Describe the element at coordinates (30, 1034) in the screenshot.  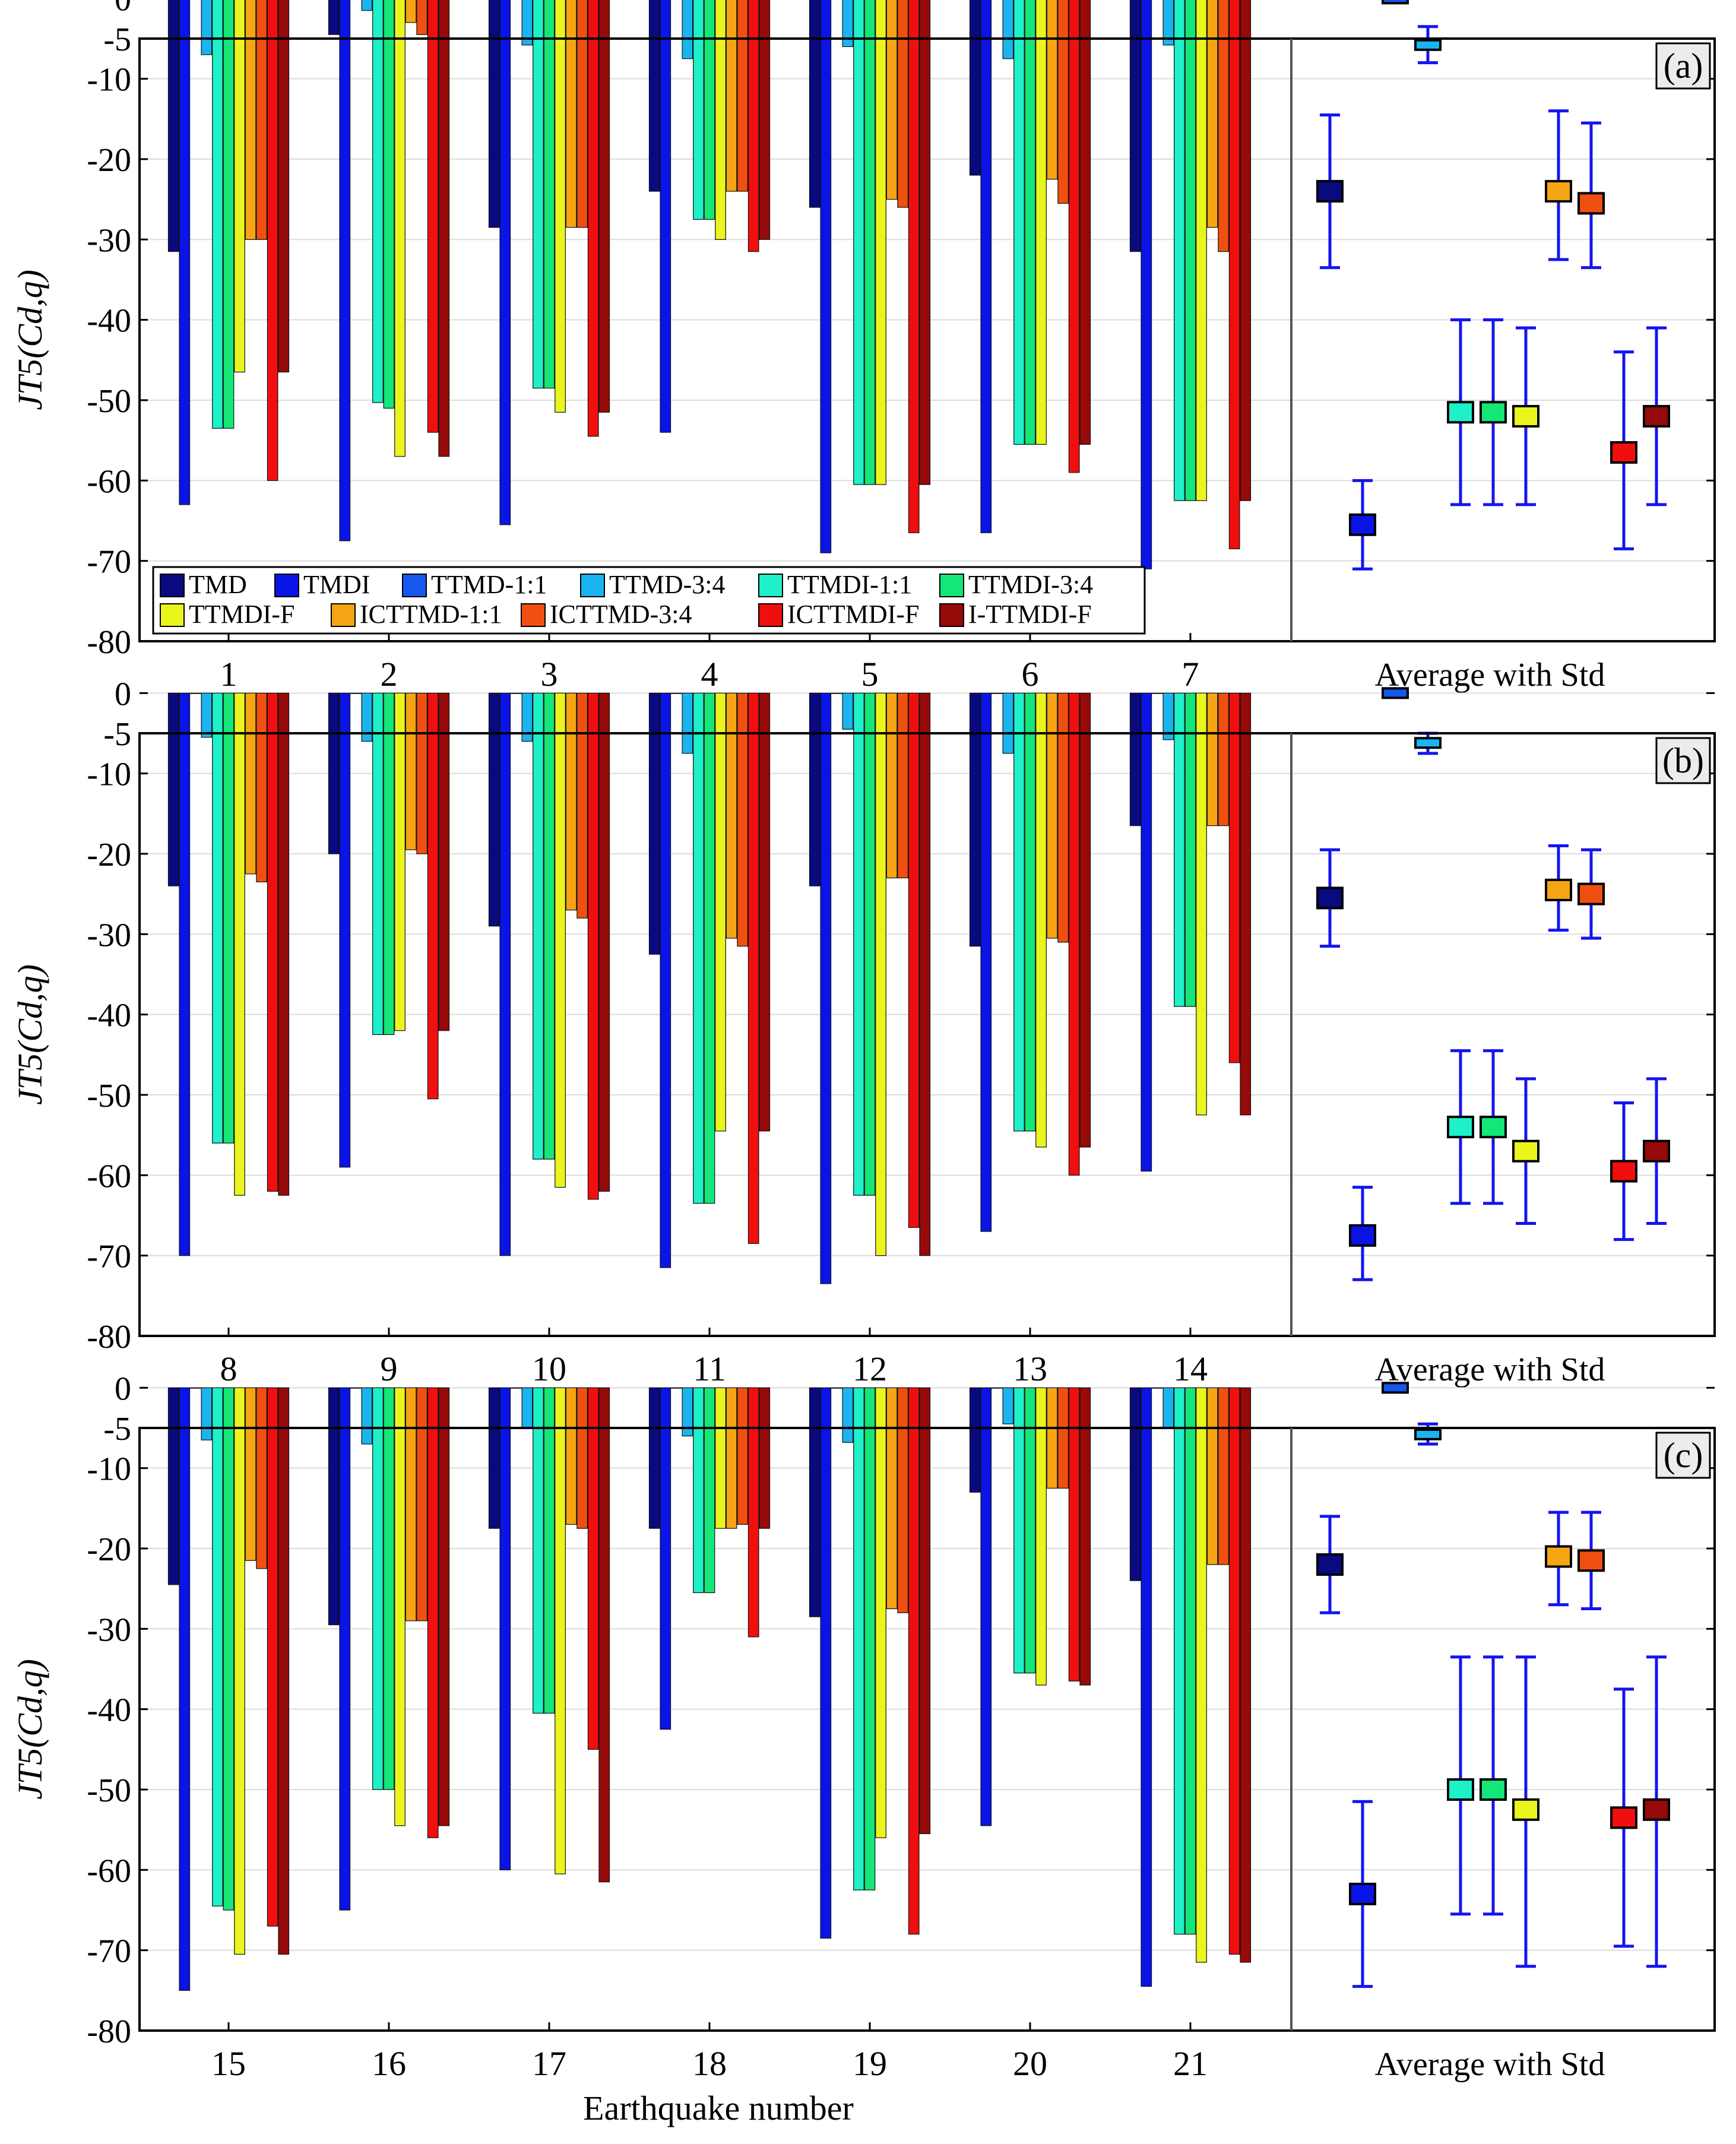
I see `y-axis-title: JT5(Cd,q)` at that location.